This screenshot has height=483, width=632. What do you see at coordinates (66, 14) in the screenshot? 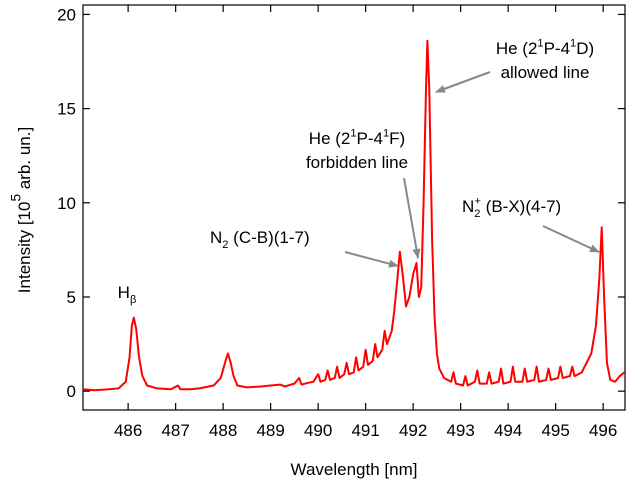
I see `y-tick-label: 20` at bounding box center [66, 14].